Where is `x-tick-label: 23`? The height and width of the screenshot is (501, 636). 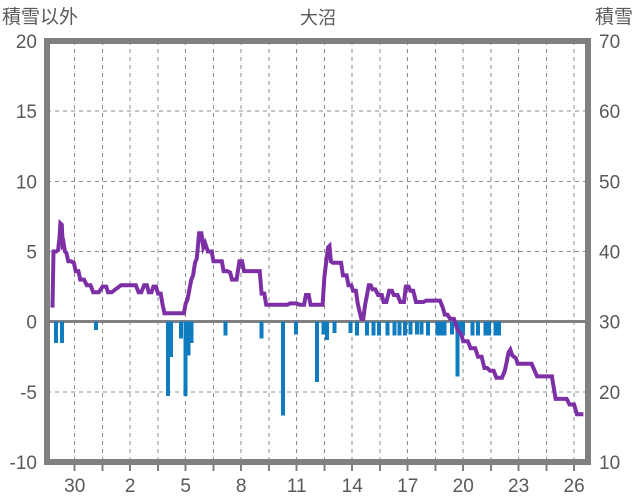 x-tick-label: 23 is located at coordinates (518, 486).